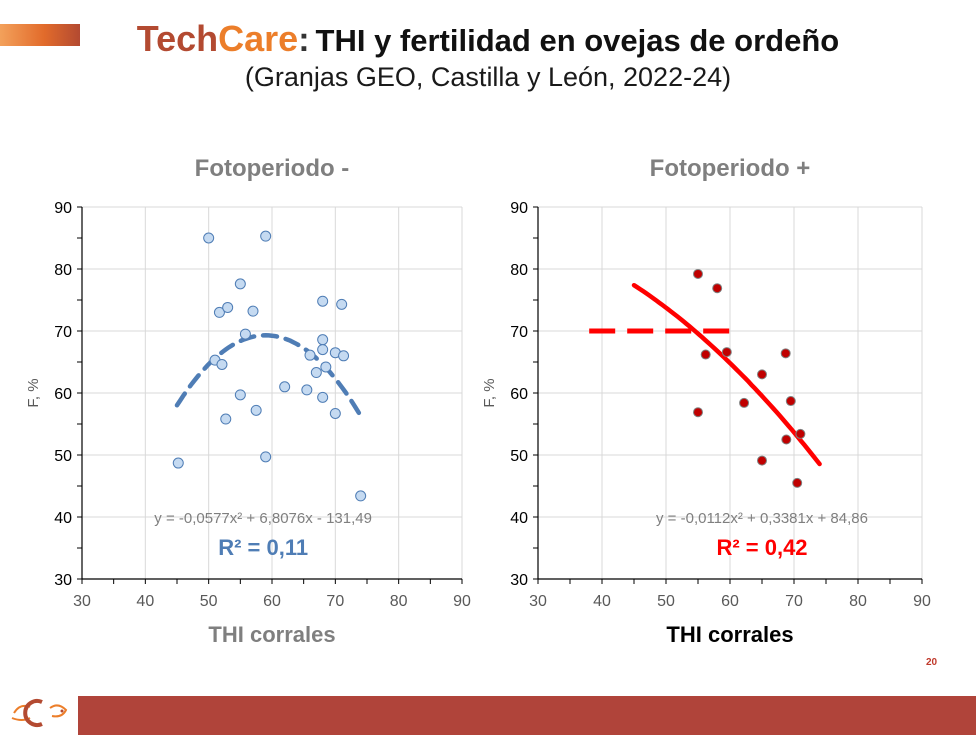 This screenshot has width=976, height=735. Describe the element at coordinates (527, 715) in the screenshot. I see `footer-band` at that location.